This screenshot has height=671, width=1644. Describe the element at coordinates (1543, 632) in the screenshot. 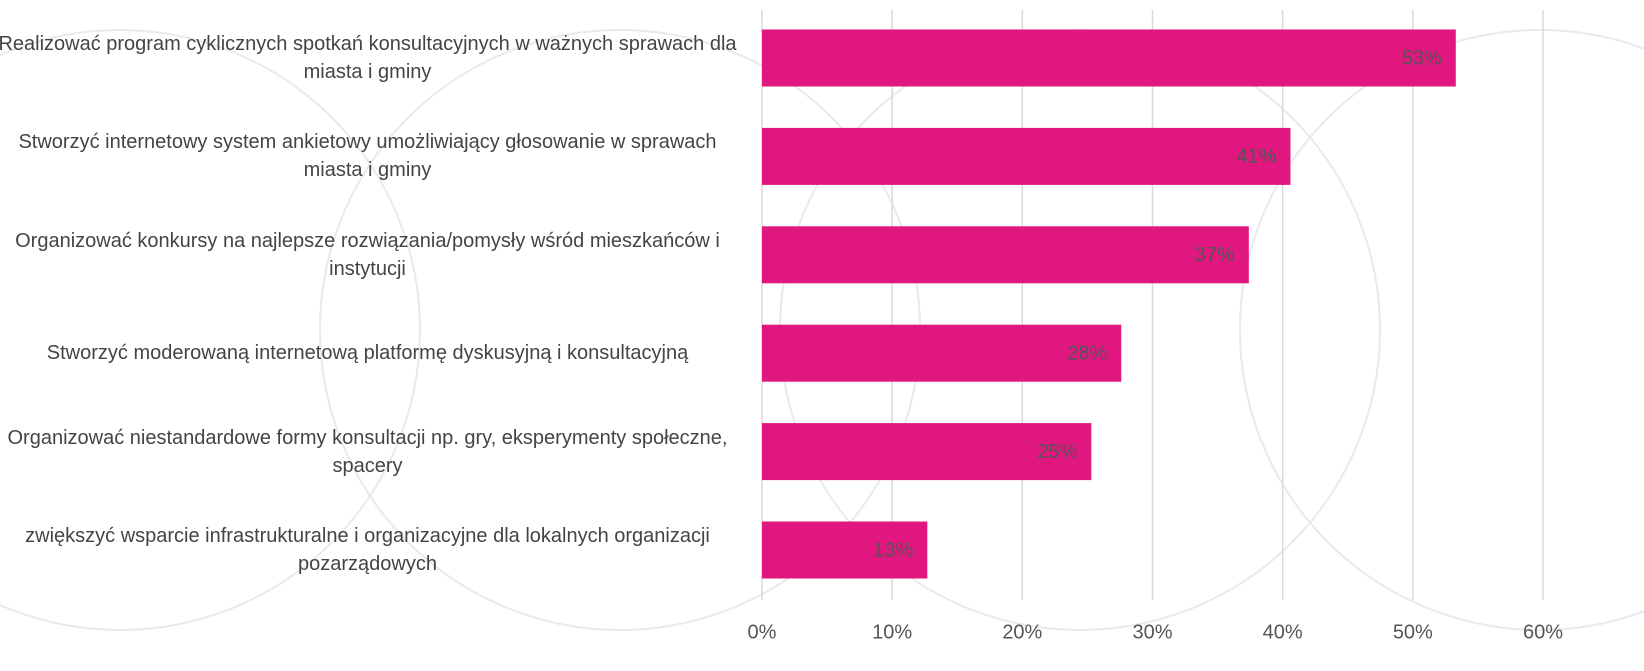

I see `x-tick-label: 60%` at that location.